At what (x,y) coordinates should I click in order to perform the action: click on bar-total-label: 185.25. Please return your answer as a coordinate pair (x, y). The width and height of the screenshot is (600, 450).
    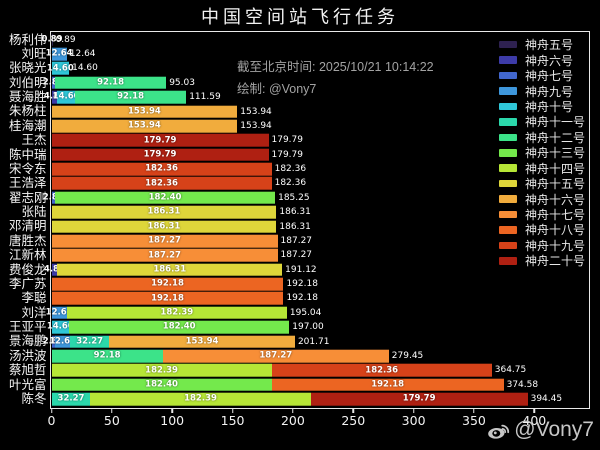
    Looking at the image, I should click on (294, 197).